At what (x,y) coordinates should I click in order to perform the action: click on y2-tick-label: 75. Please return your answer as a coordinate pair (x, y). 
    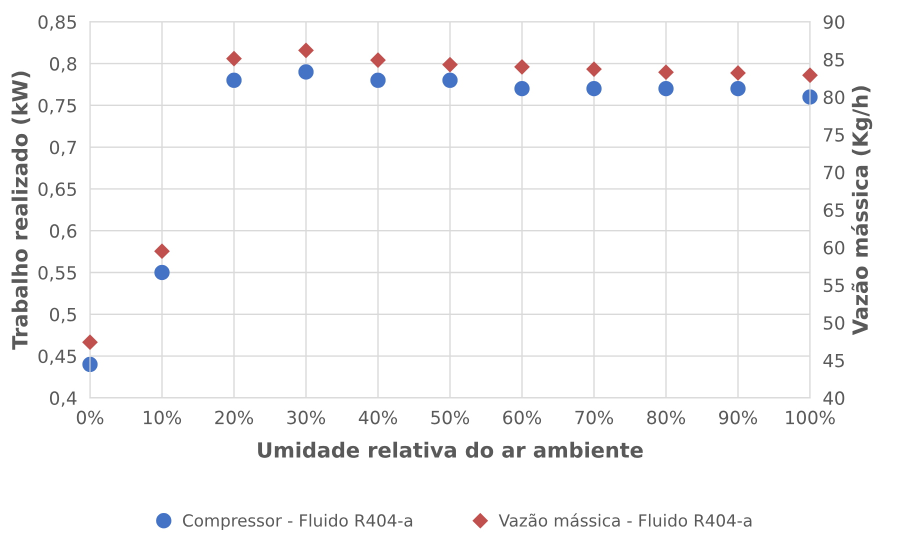
    Looking at the image, I should click on (834, 135).